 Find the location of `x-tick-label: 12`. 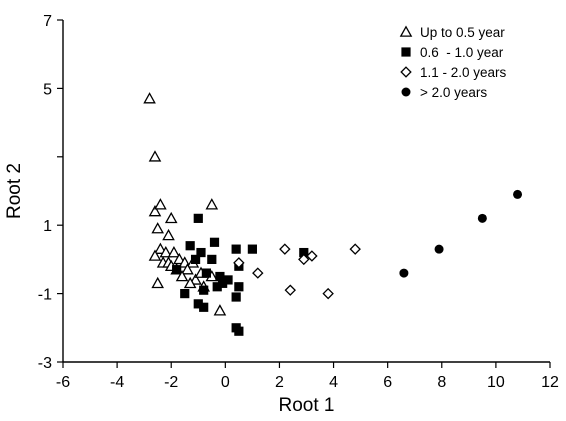

x-tick-label: 12 is located at coordinates (550, 382).